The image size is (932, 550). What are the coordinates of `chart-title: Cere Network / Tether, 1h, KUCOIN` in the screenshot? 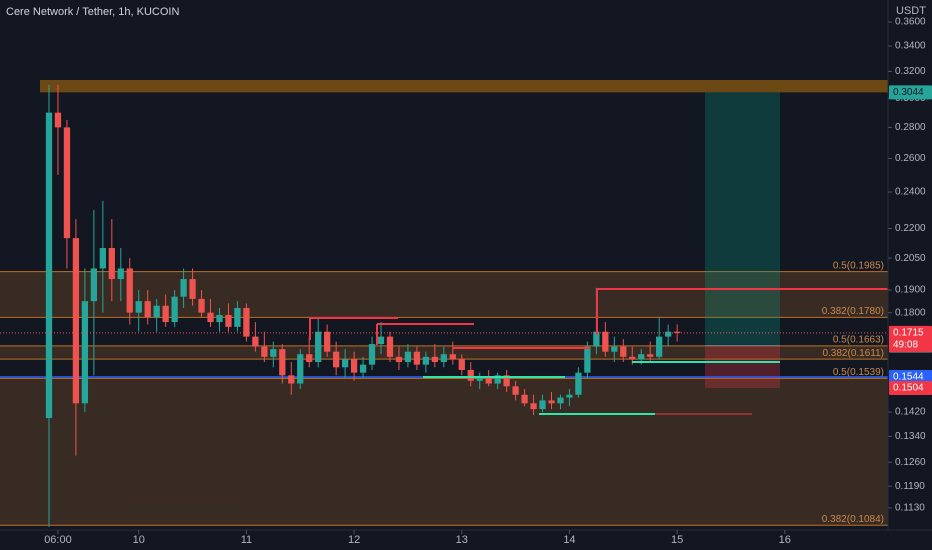 It's located at (92, 12).